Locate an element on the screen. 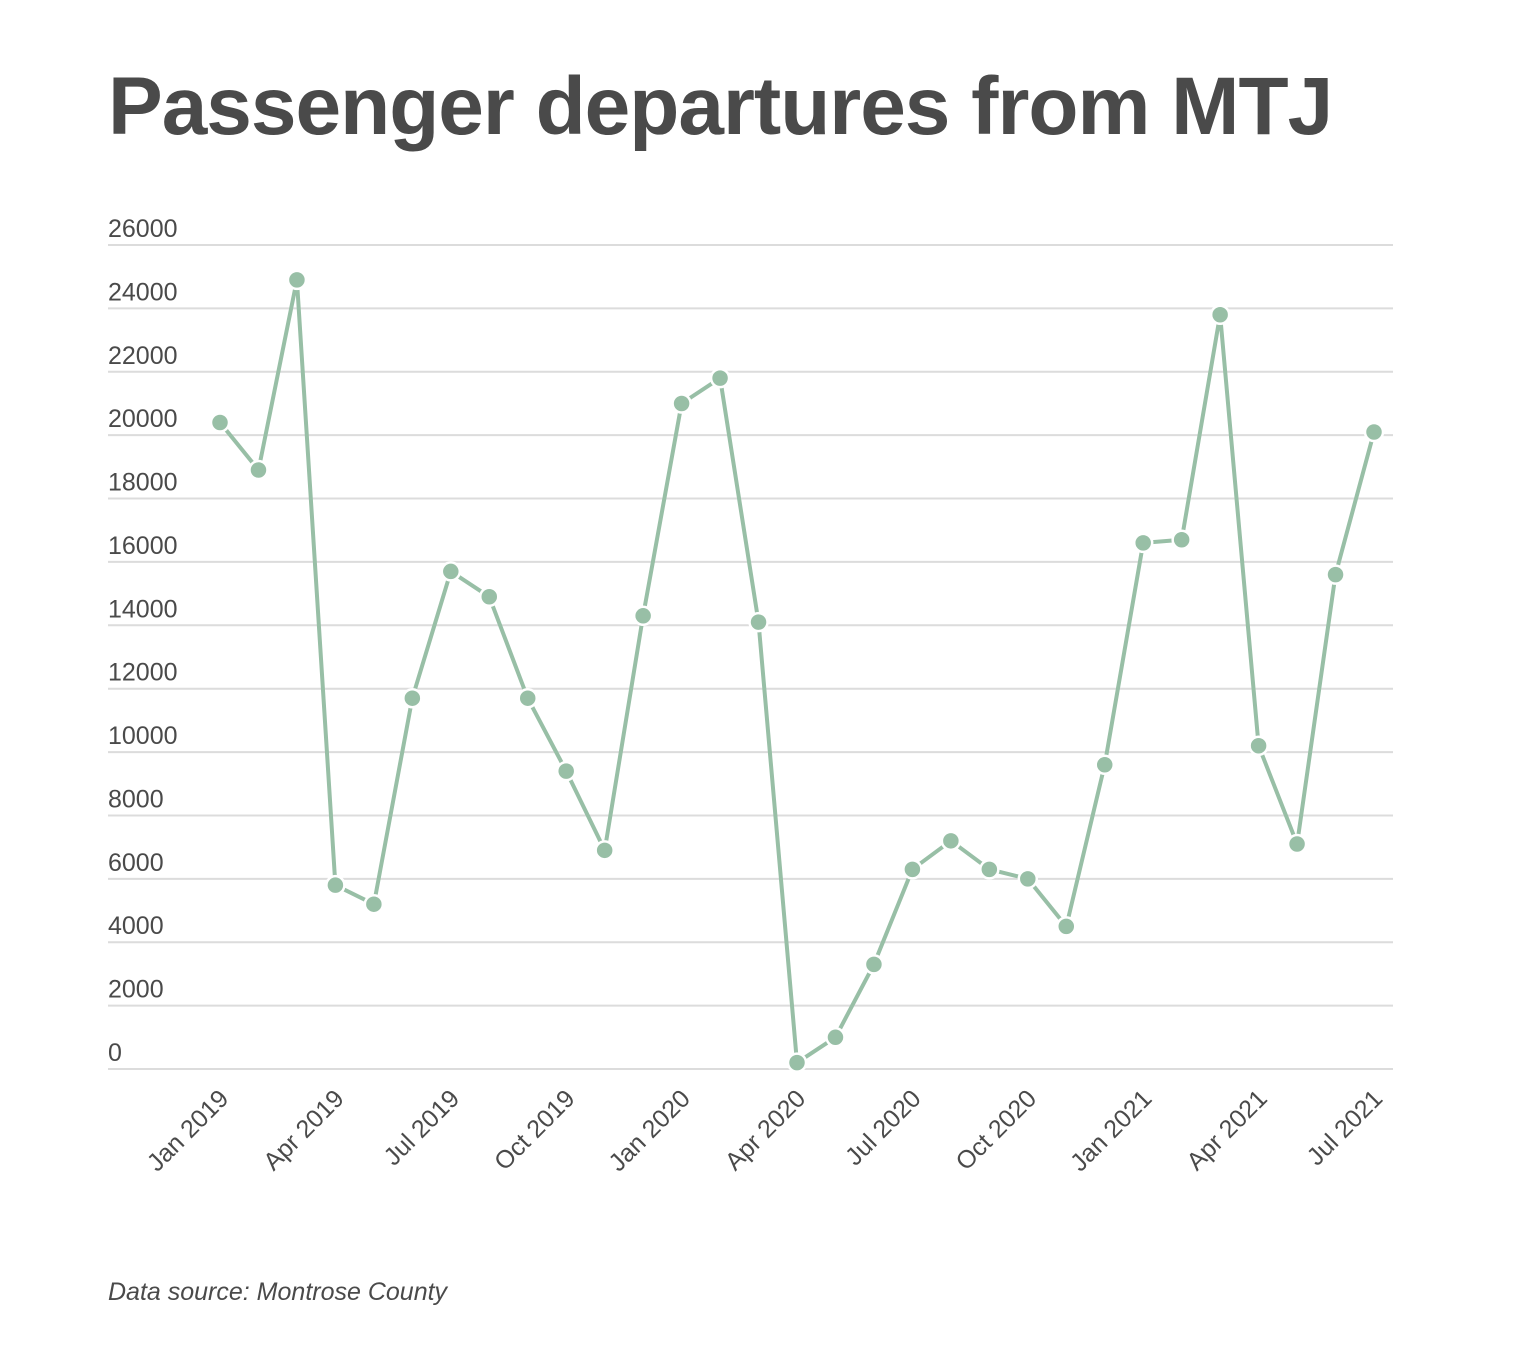 This screenshot has width=1513, height=1369. y-tick-label: 8000 is located at coordinates (136, 799).